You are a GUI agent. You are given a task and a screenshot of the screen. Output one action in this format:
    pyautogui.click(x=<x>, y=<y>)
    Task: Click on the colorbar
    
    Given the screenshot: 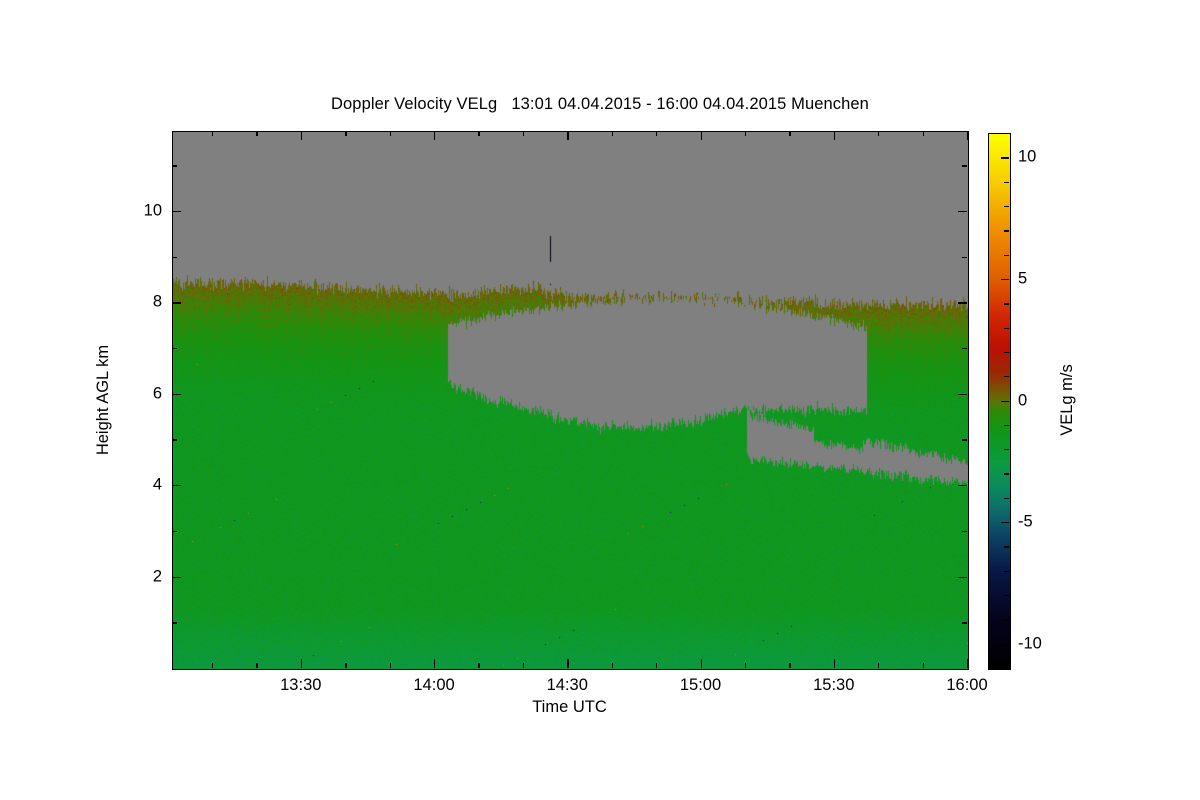 What is the action you would take?
    pyautogui.click(x=999, y=401)
    